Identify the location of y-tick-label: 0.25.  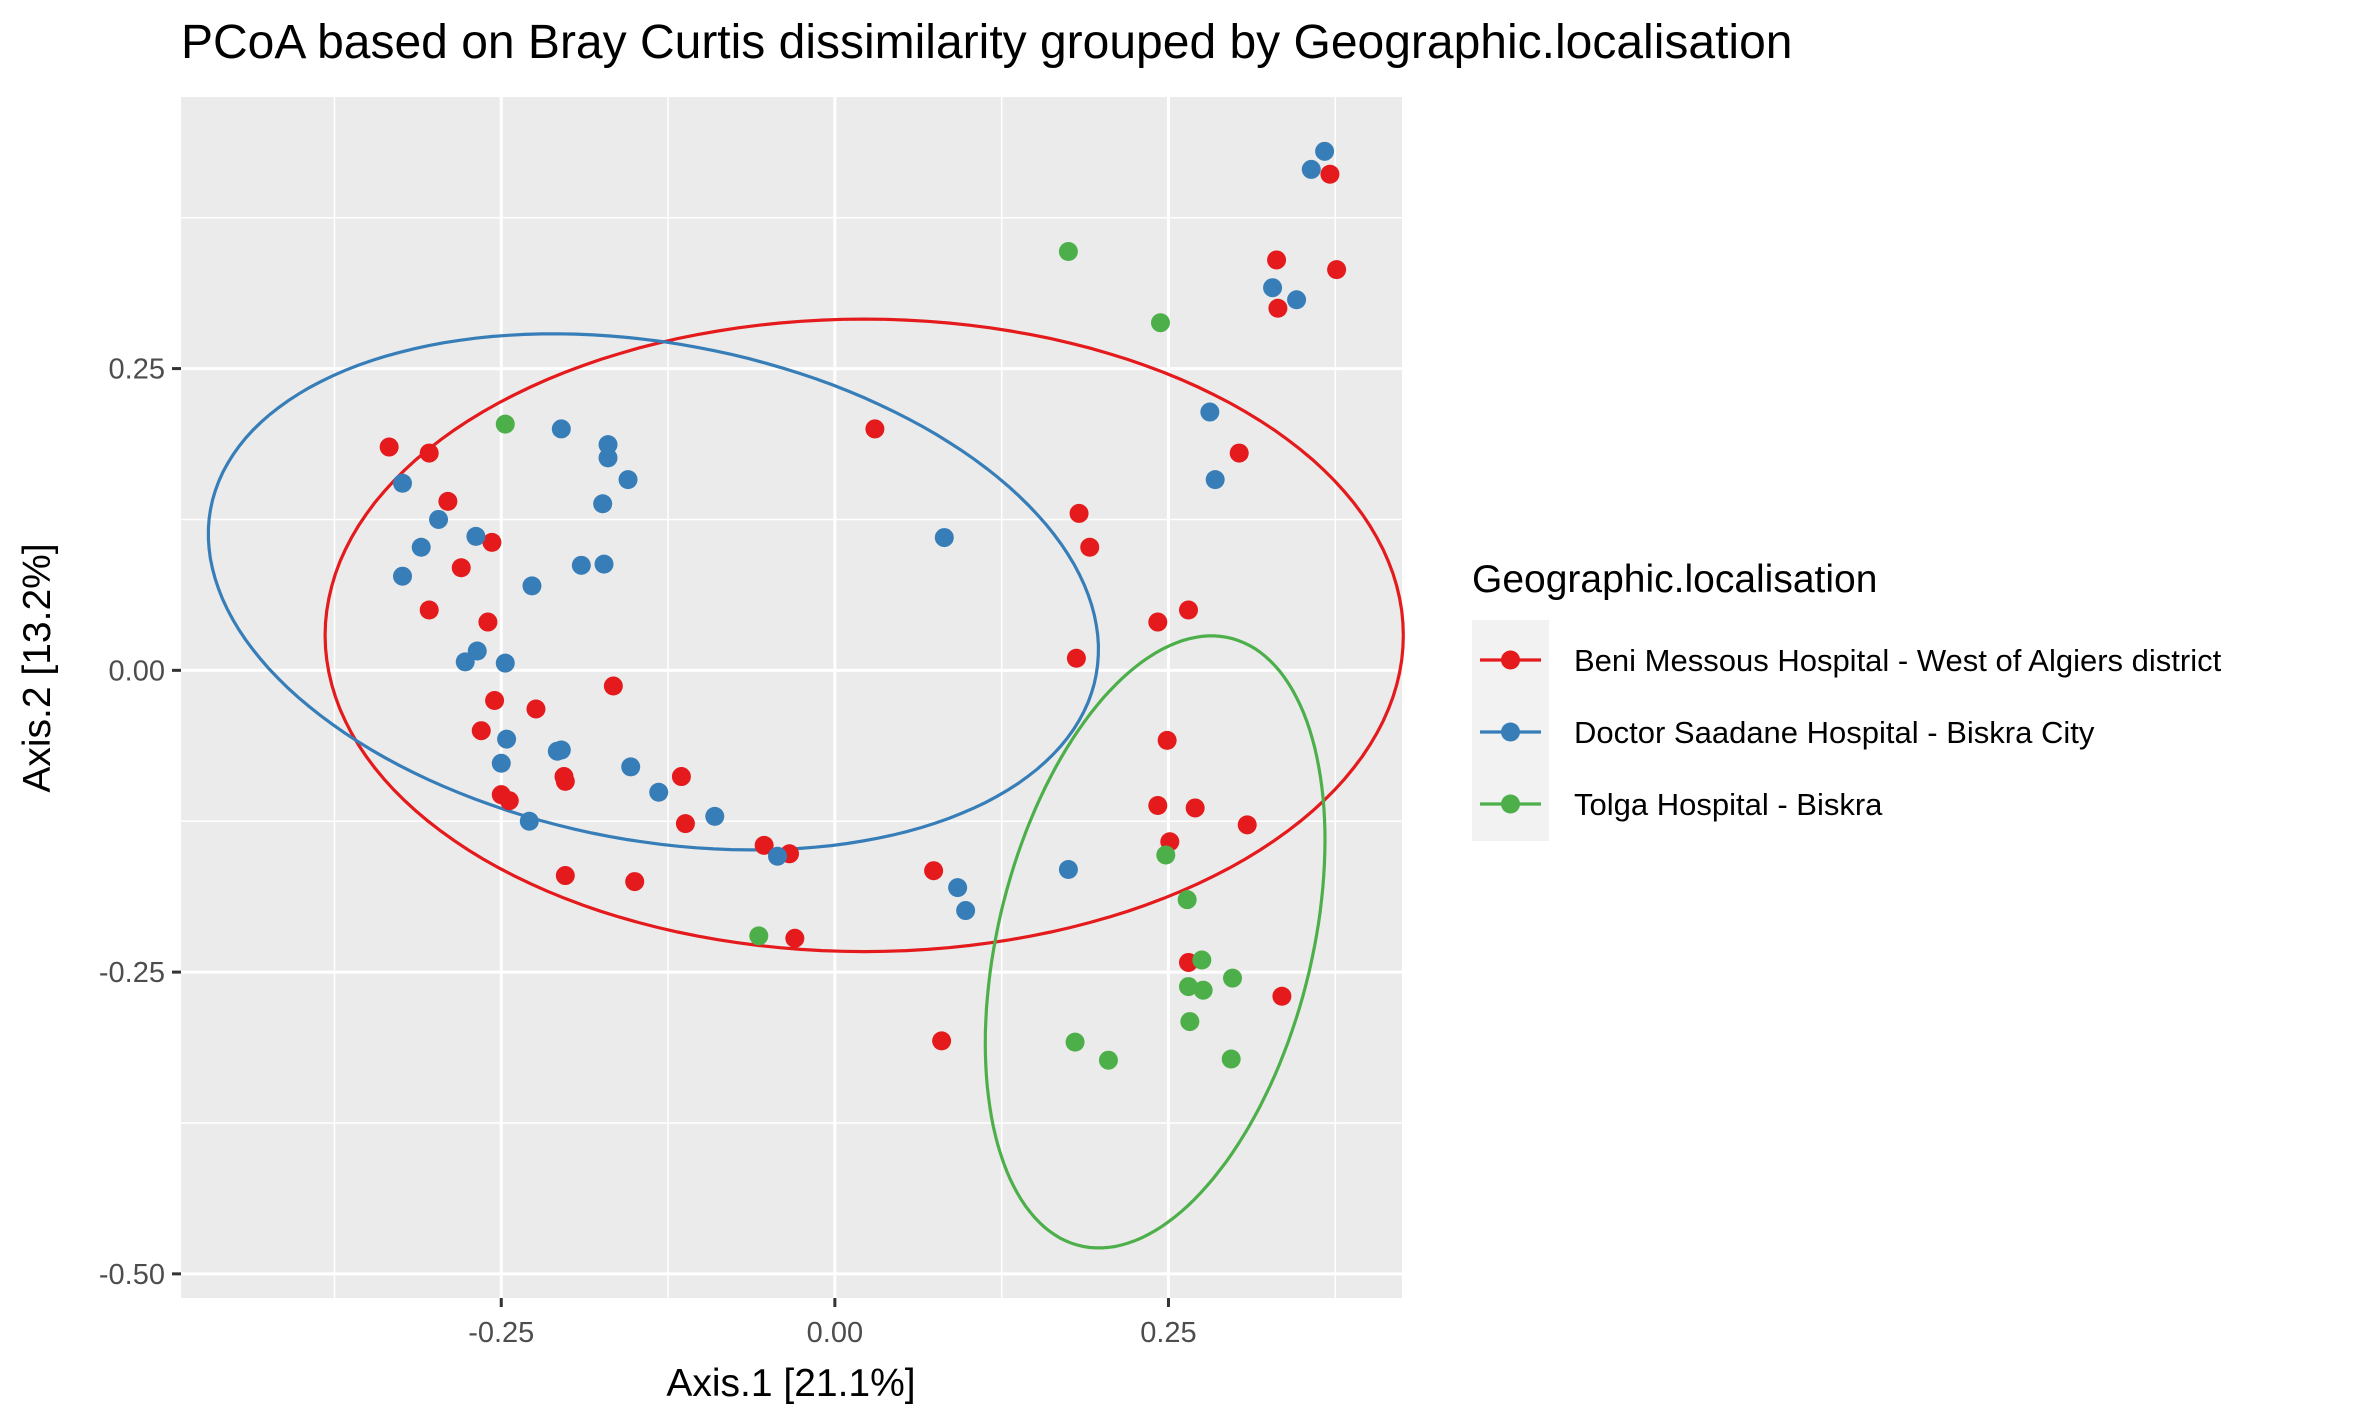
(137, 370).